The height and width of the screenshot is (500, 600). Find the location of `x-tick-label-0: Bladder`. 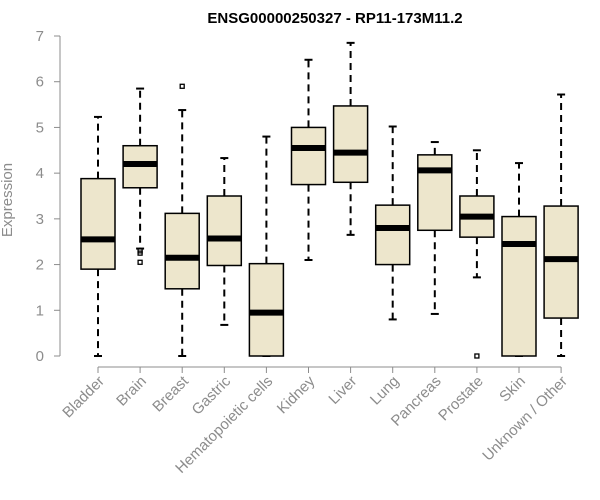

x-tick-label-0: Bladder is located at coordinates (83, 397).